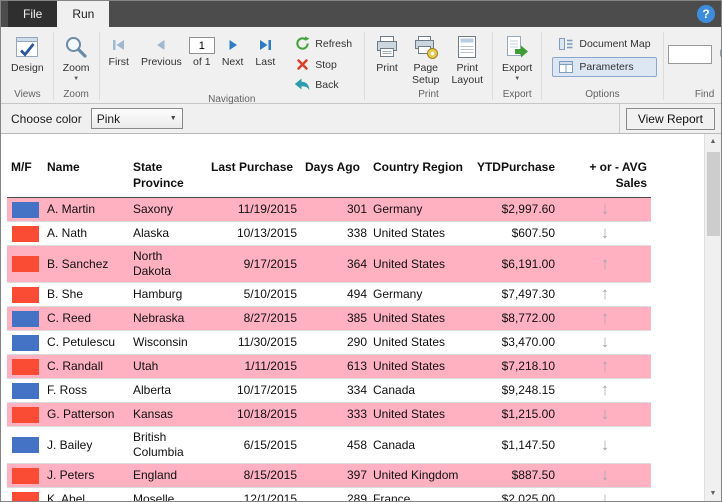  I want to click on column-header-days-ago: Days Ago, so click(335, 178).